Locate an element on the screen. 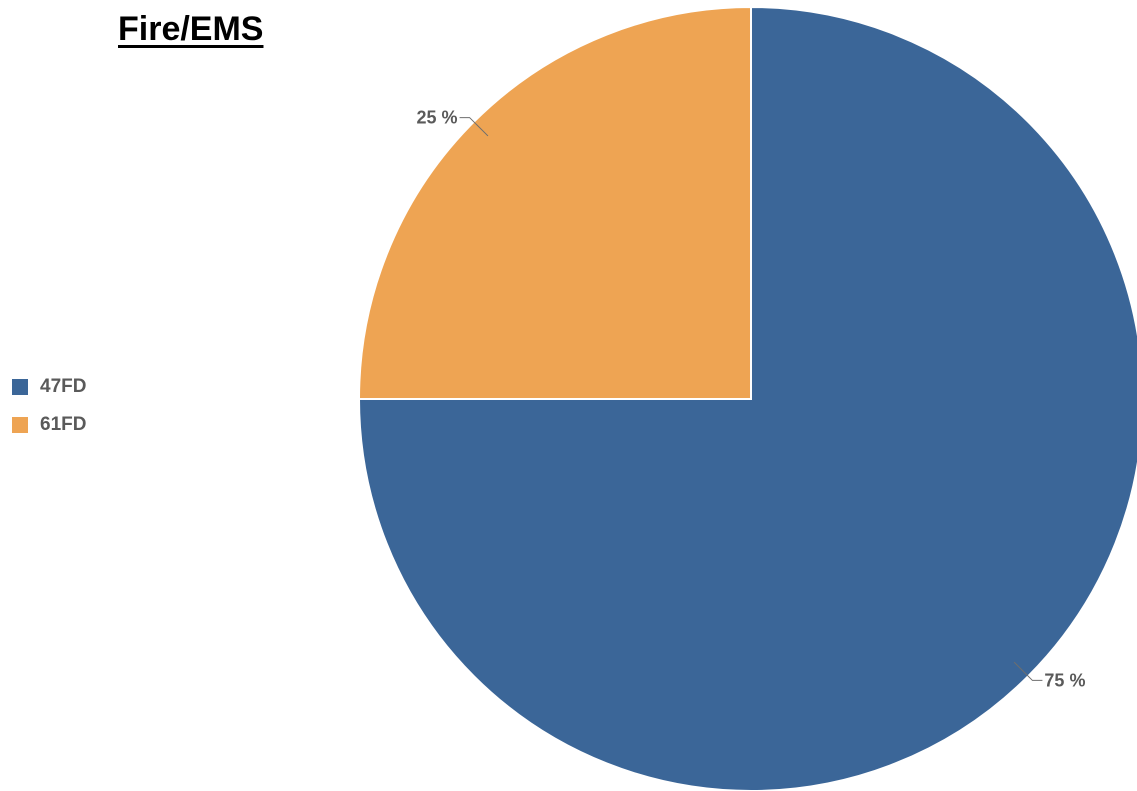 This screenshot has width=1137, height=791. chart-title: Fire/EMS is located at coordinates (191, 29).